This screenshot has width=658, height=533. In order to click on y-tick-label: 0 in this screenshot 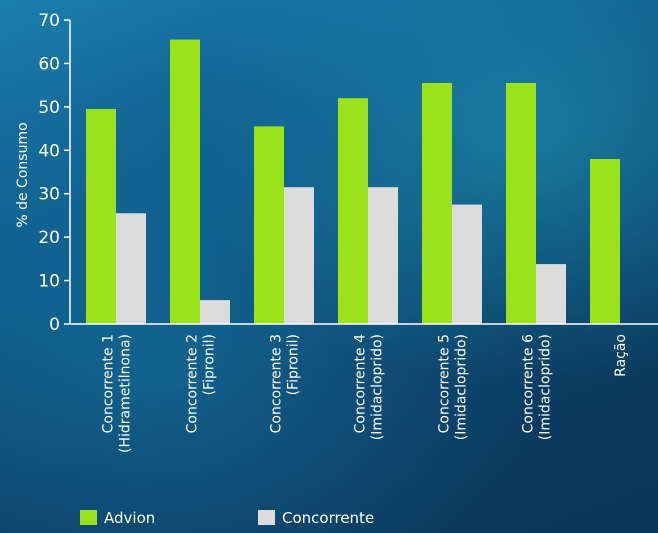, I will do `click(54, 325)`.